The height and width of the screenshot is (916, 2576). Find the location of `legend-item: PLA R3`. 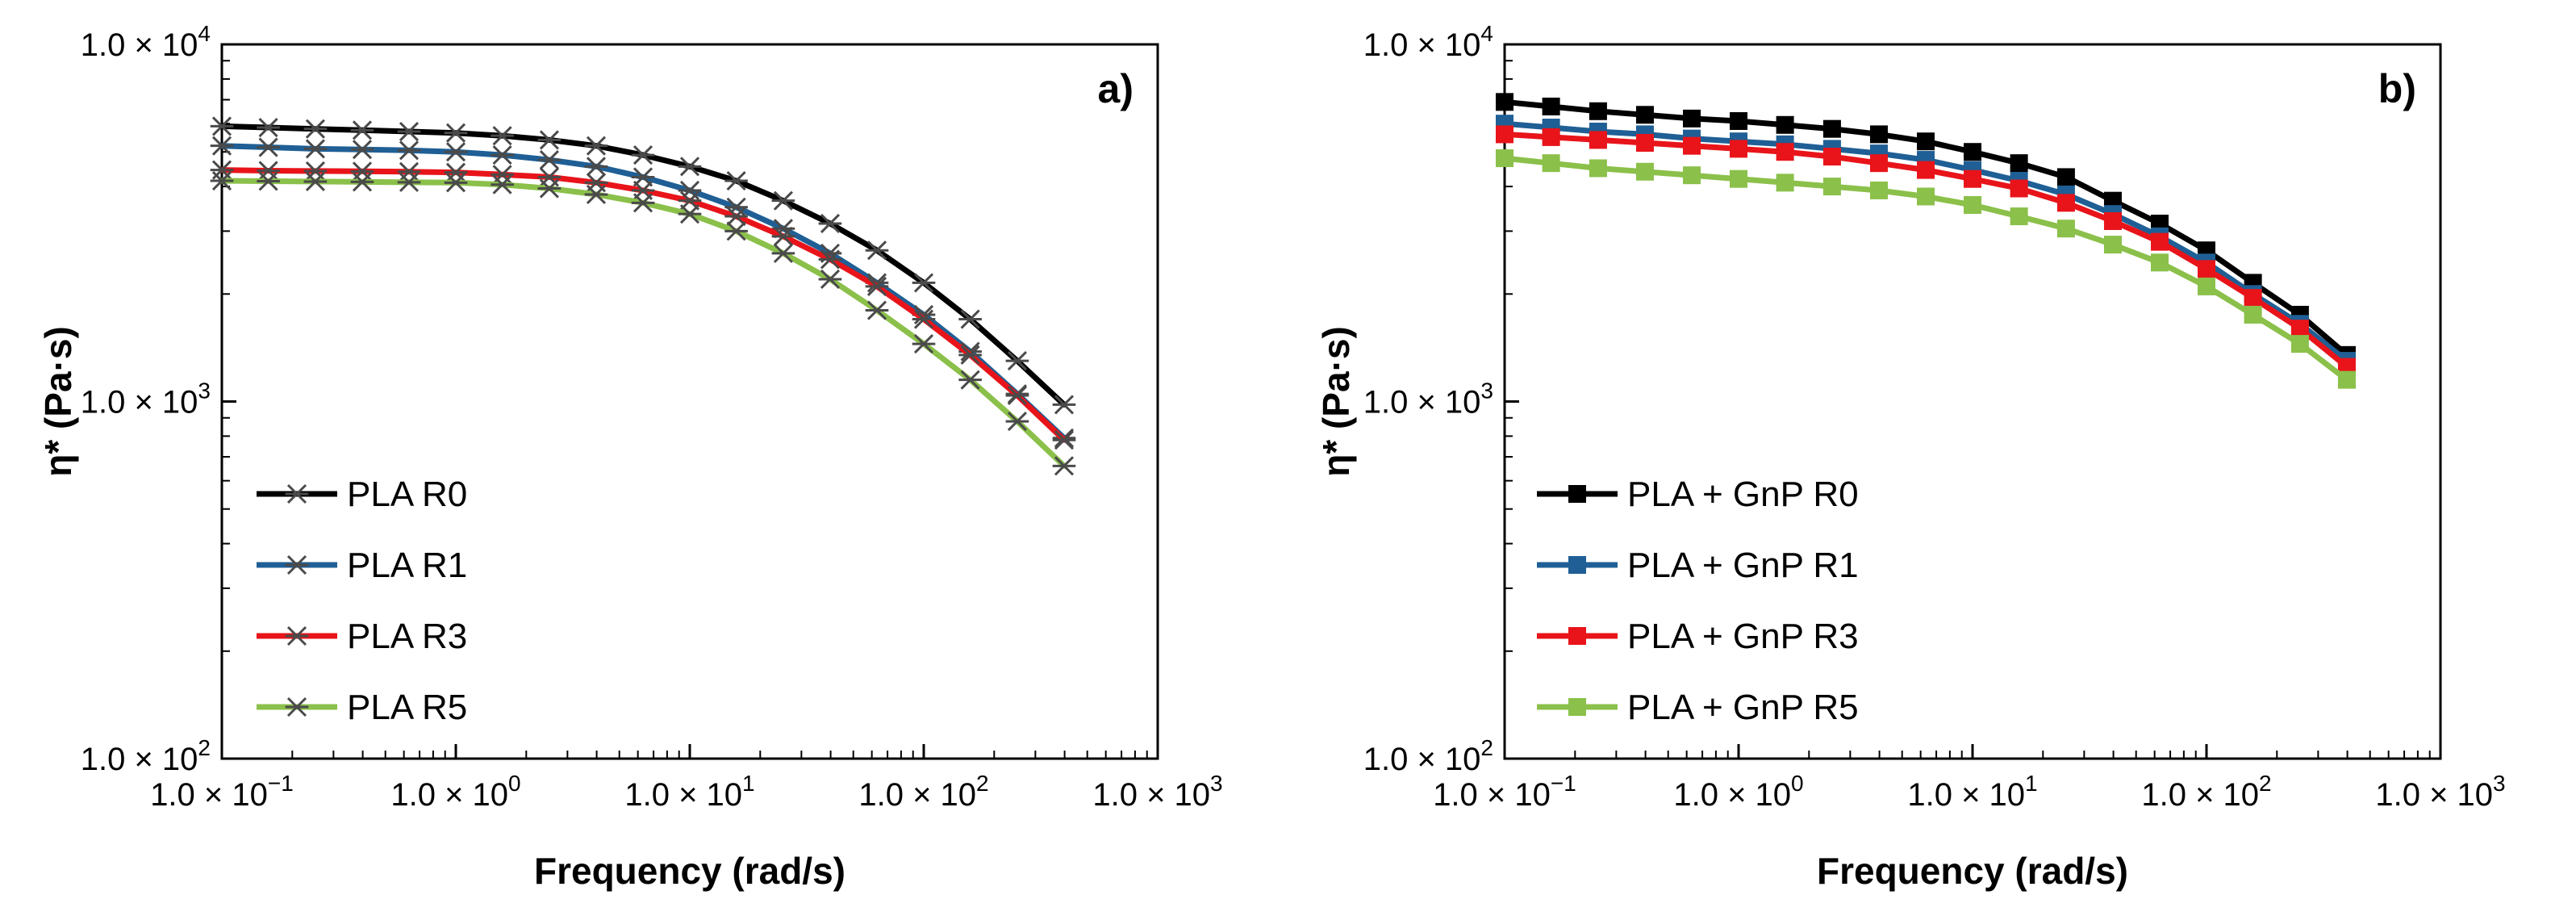

legend-item: PLA R3 is located at coordinates (362, 637).